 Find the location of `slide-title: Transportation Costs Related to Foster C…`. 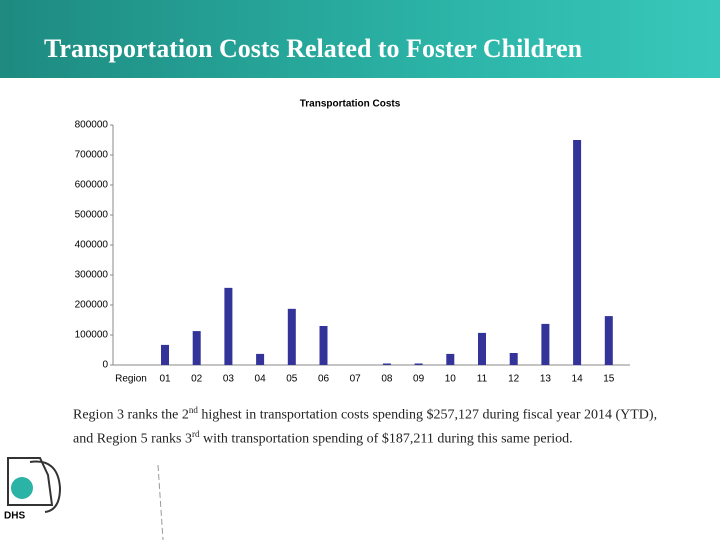

slide-title: Transportation Costs Related to Foster C… is located at coordinates (313, 48).